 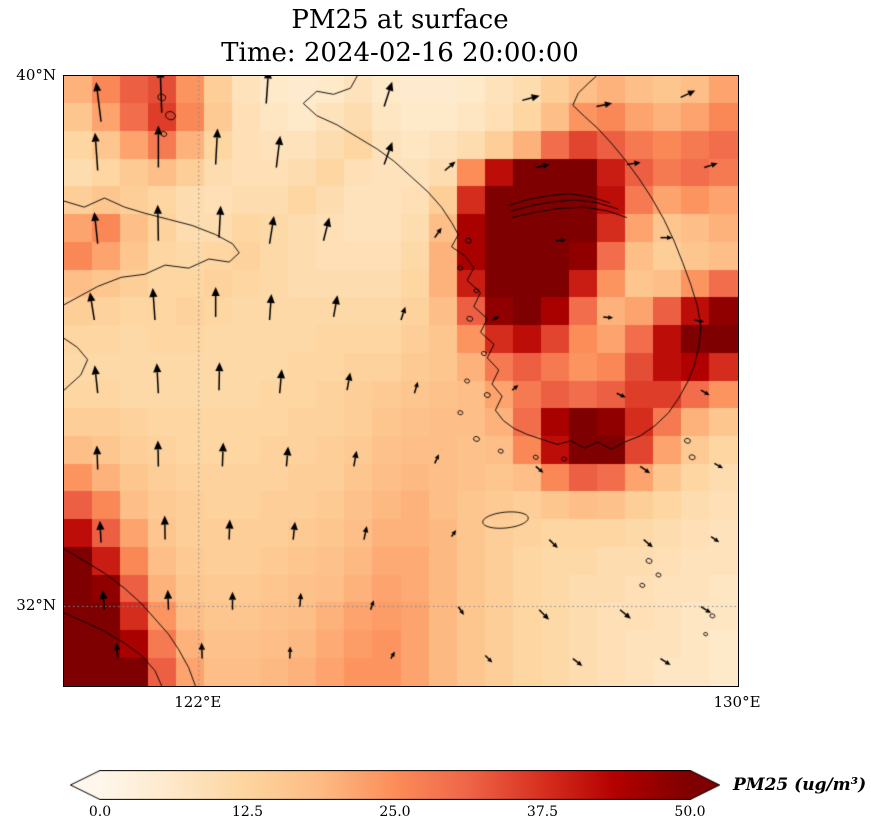 I want to click on colorbar, so click(x=395, y=785).